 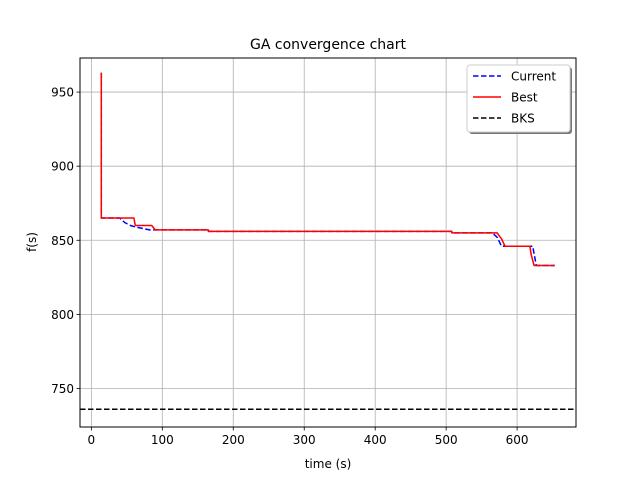 What do you see at coordinates (62, 315) in the screenshot?
I see `y-tick-label: 800` at bounding box center [62, 315].